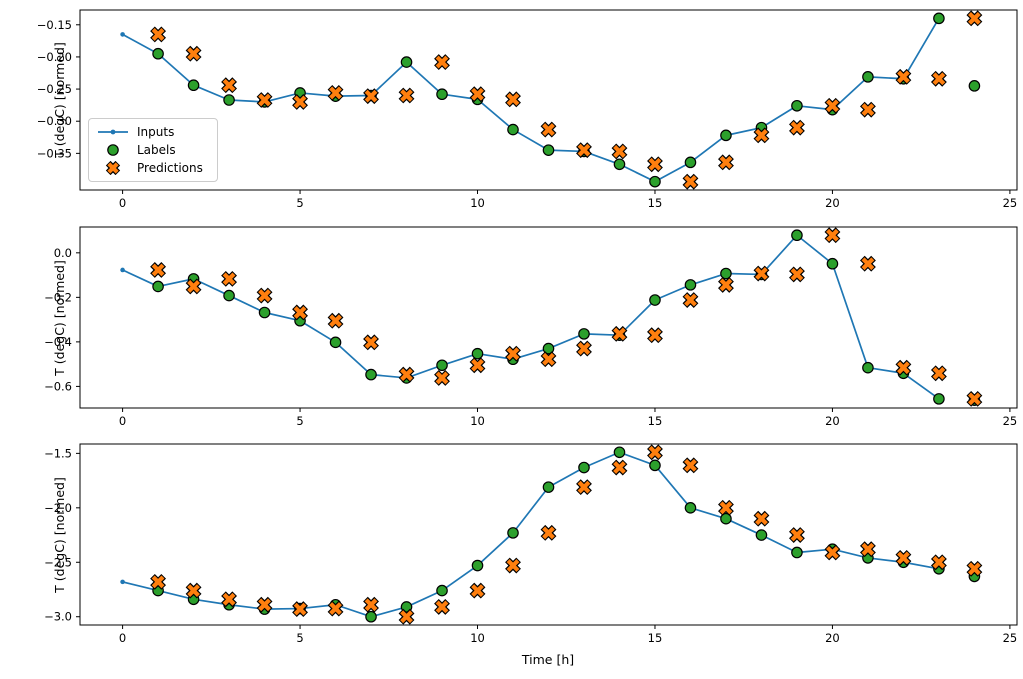 The image size is (1023, 679). What do you see at coordinates (54, 57) in the screenshot?
I see `y-tick-label: −0.20` at bounding box center [54, 57].